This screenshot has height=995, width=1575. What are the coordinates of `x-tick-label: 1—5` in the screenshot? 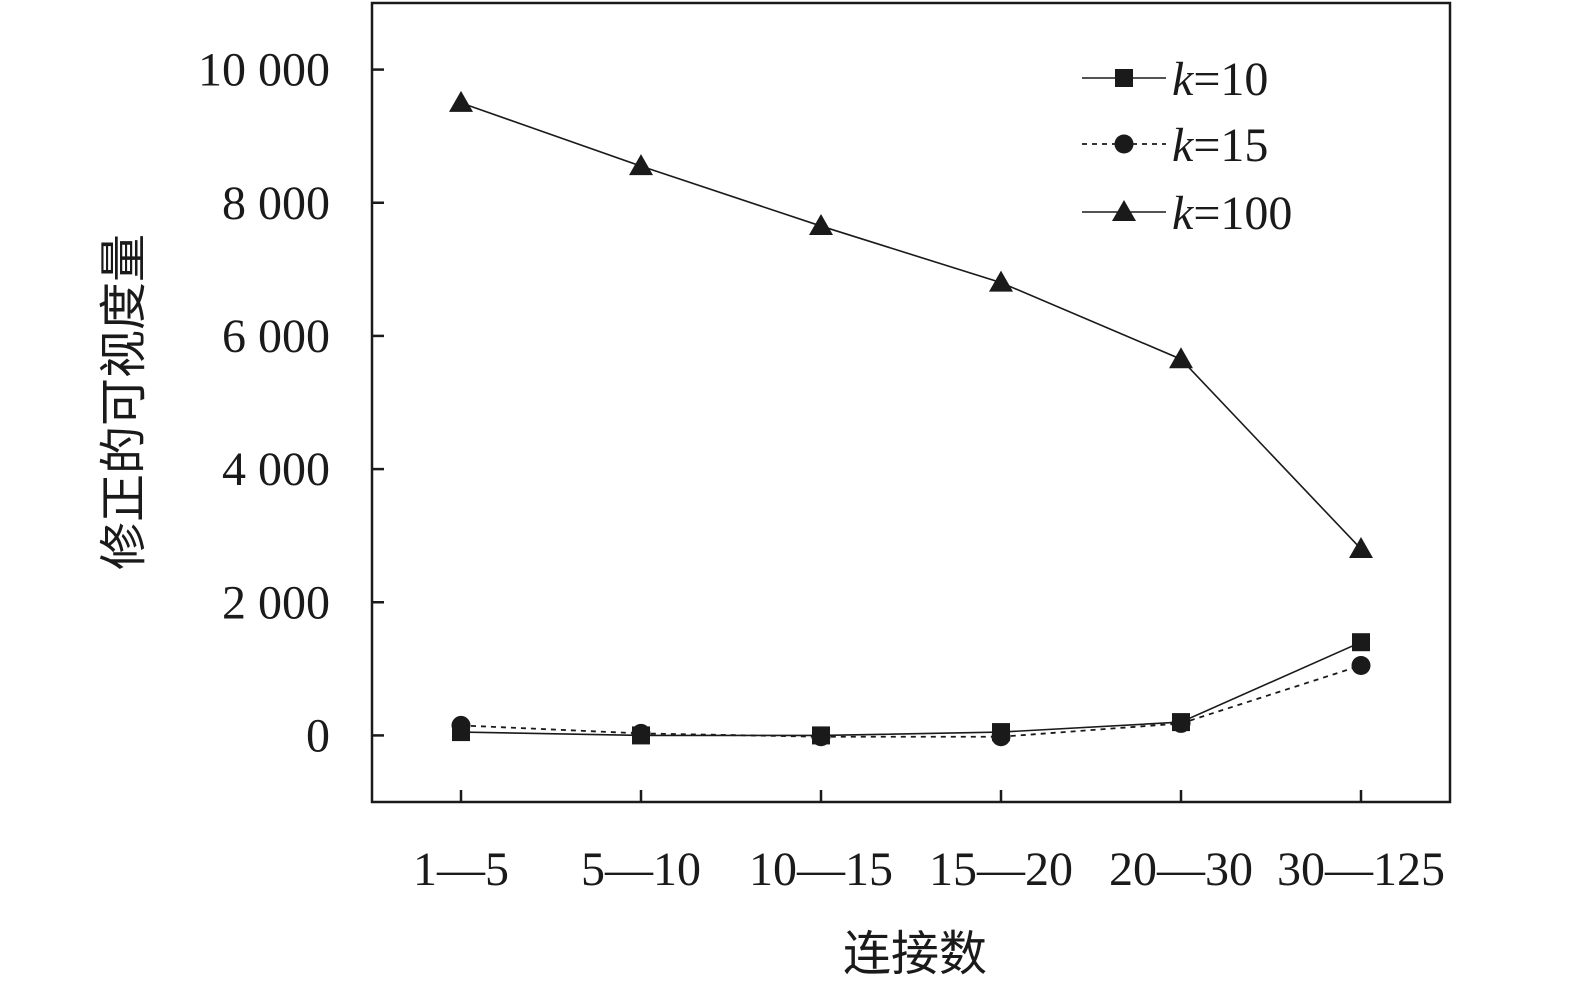 It's located at (461, 869).